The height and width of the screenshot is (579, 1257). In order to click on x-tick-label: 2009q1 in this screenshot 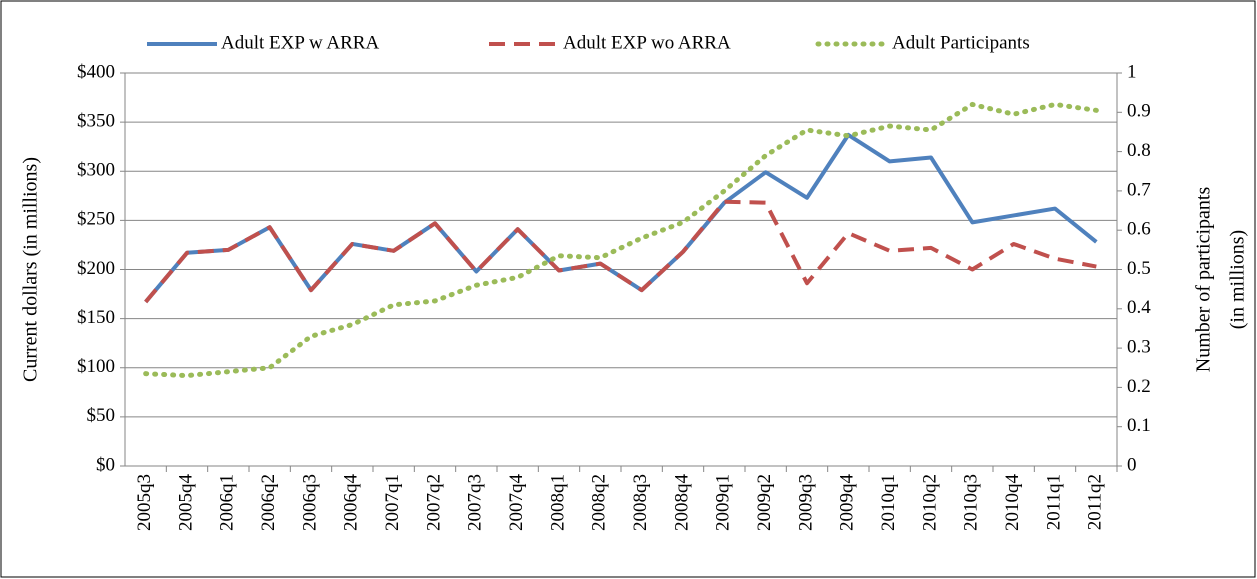, I will do `click(723, 502)`.